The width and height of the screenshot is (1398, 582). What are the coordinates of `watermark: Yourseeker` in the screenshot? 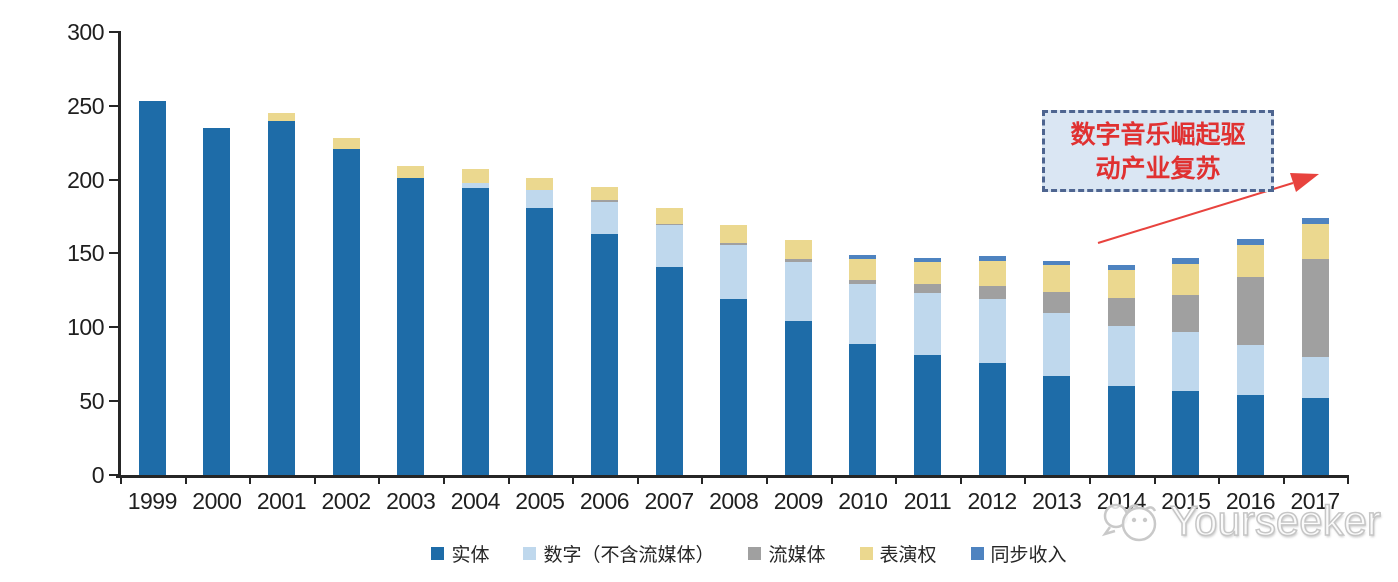 It's located at (1238, 521).